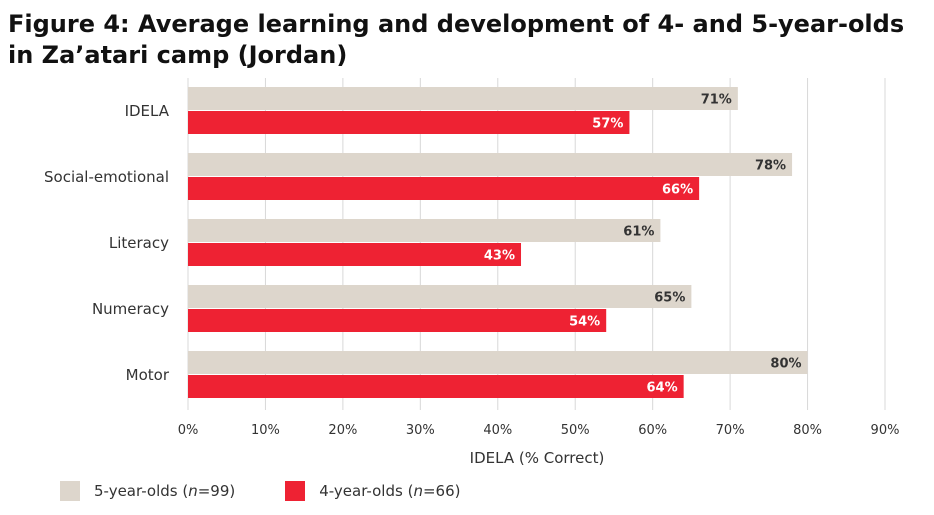 Image resolution: width=934 pixels, height=515 pixels. Describe the element at coordinates (497, 430) in the screenshot. I see `x-tick-label: 40%` at that location.